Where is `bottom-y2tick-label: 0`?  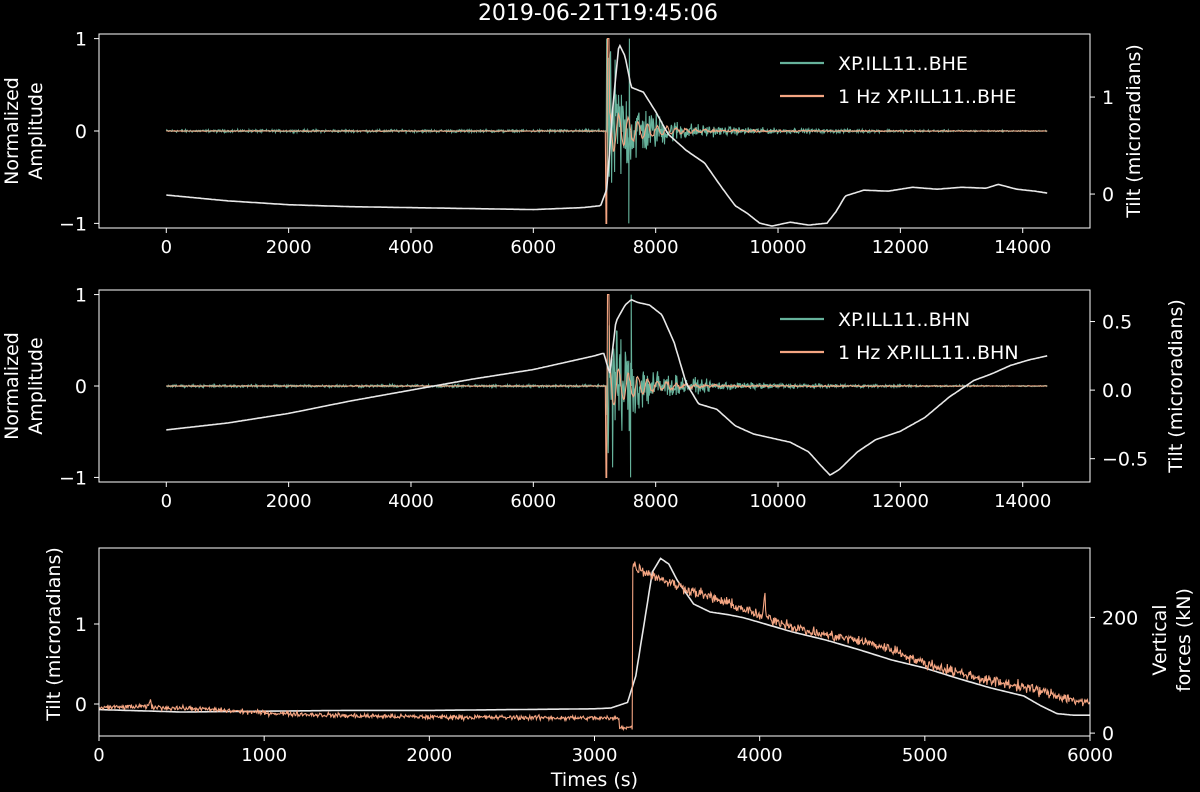
bottom-y2tick-label: 0 is located at coordinates (1108, 734).